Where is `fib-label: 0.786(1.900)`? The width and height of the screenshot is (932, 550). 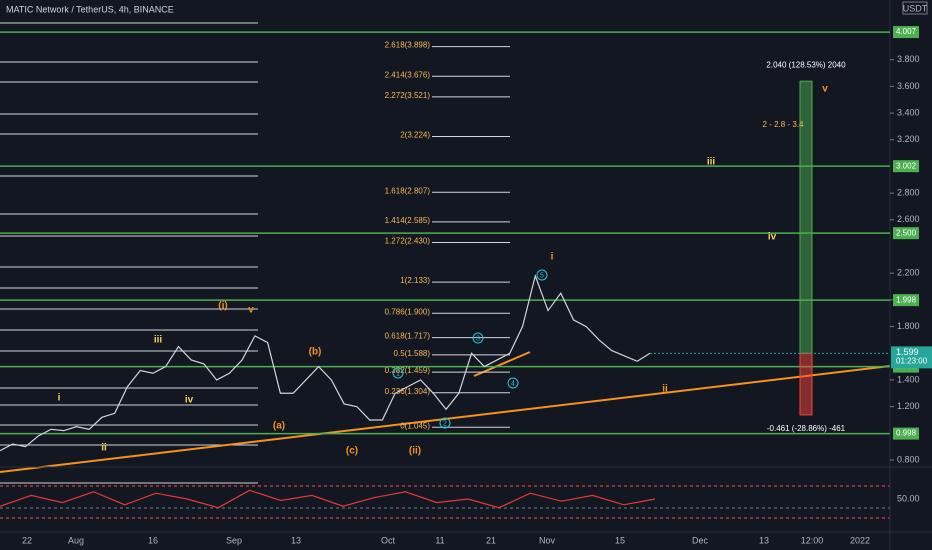 fib-label: 0.786(1.900) is located at coordinates (408, 311).